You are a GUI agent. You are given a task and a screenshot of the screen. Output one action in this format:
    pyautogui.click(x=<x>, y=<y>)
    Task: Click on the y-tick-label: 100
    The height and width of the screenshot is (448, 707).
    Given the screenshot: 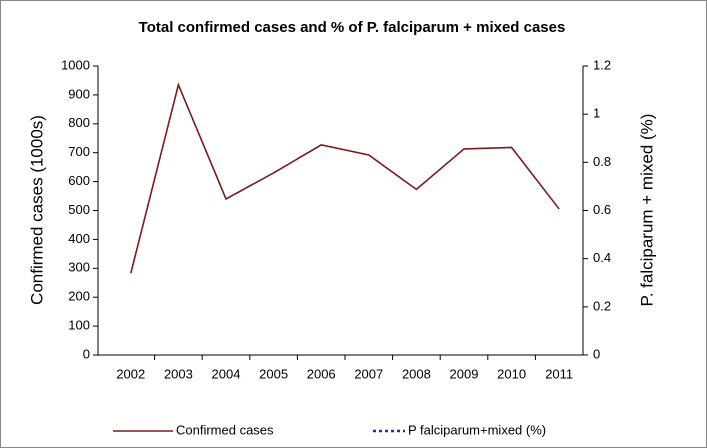 What is the action you would take?
    pyautogui.click(x=79, y=325)
    